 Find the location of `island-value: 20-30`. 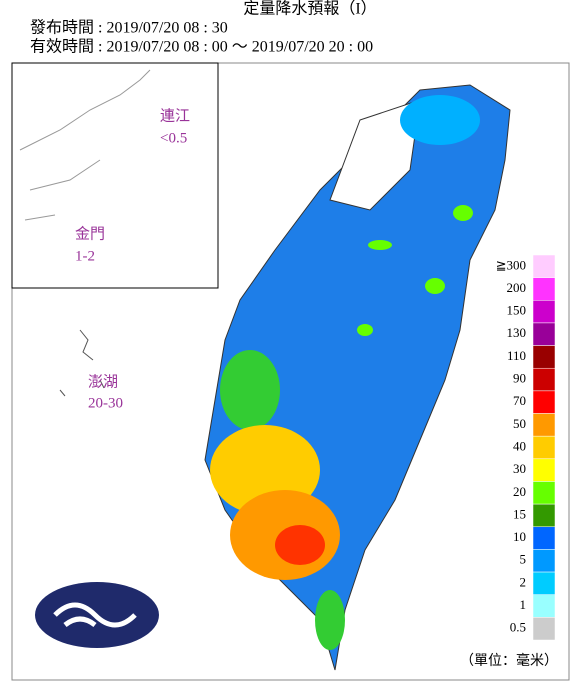

island-value: 20-30 is located at coordinates (105, 403).